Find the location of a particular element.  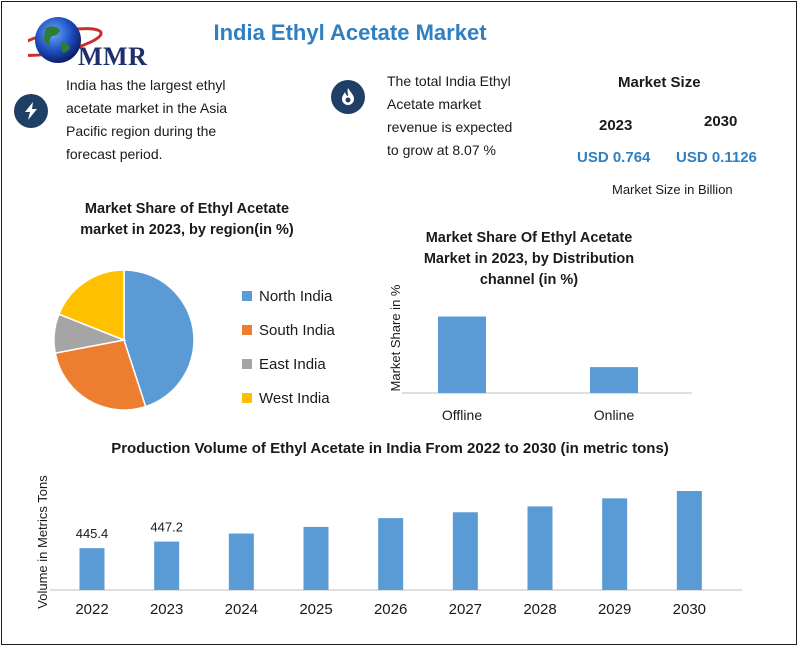

production-bar-2026 is located at coordinates (391, 554).